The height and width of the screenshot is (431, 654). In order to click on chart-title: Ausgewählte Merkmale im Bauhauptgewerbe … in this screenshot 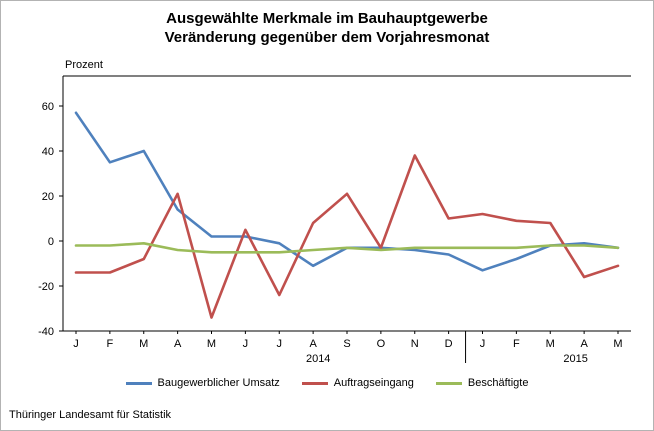, I will do `click(327, 28)`.